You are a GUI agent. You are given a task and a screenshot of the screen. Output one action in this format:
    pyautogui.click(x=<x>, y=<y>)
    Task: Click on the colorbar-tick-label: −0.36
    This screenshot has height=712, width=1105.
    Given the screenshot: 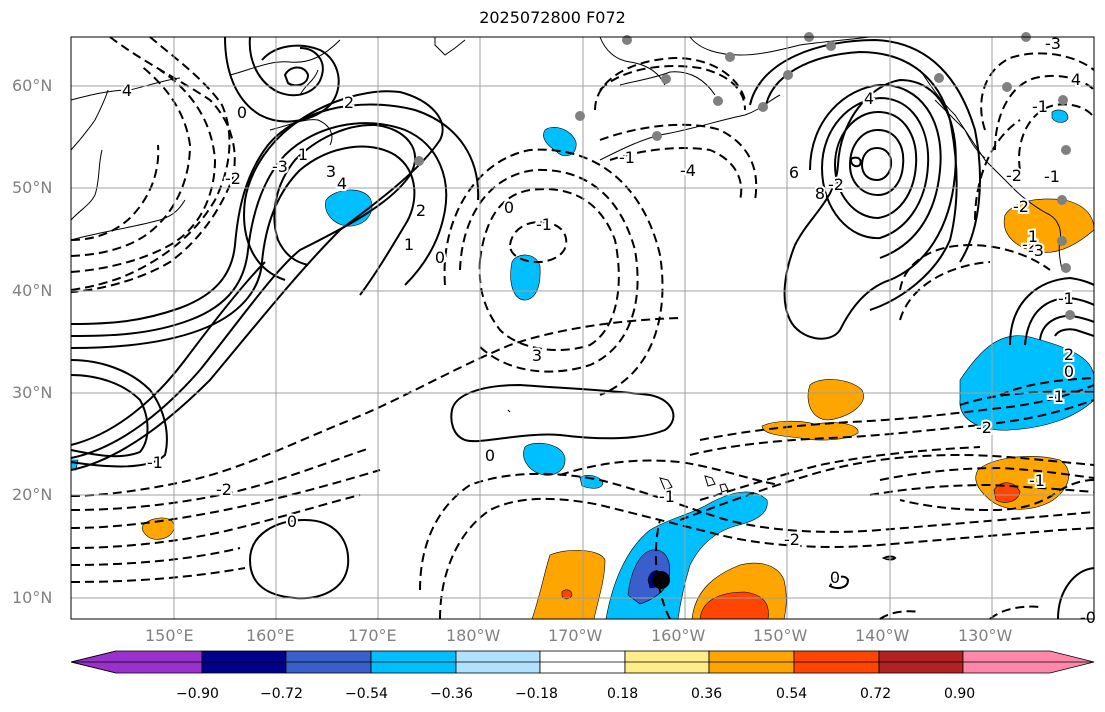 What is the action you would take?
    pyautogui.click(x=451, y=694)
    